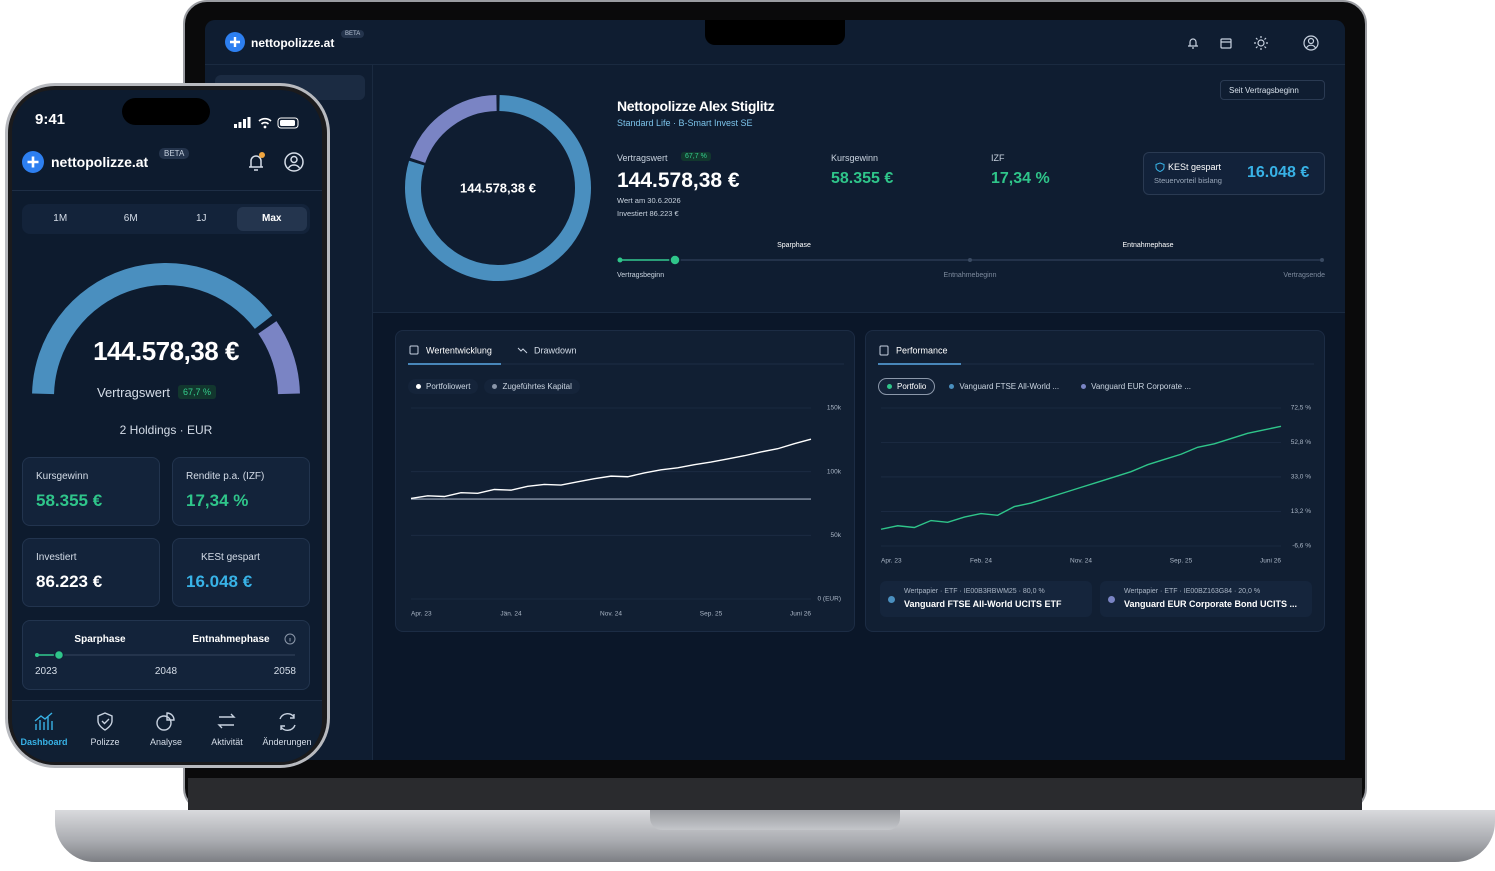 Image resolution: width=1495 pixels, height=871 pixels. What do you see at coordinates (1301, 442) in the screenshot?
I see `y-tick-label: 52,8 %` at bounding box center [1301, 442].